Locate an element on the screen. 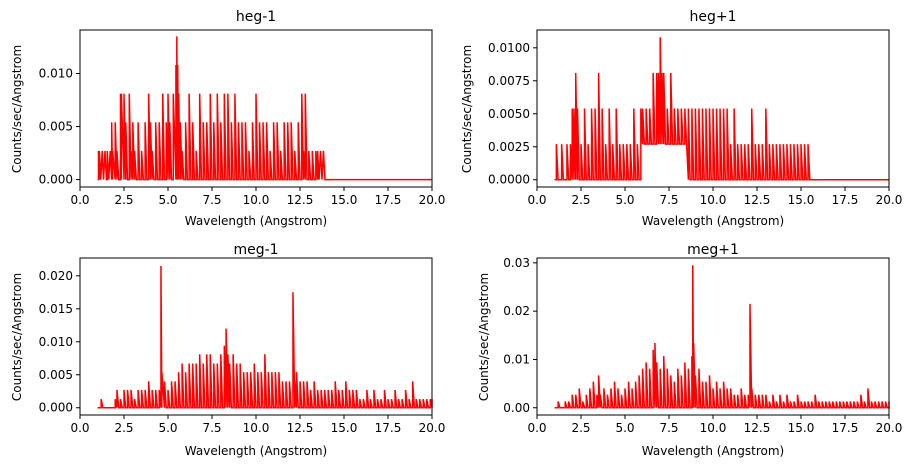 The image size is (914, 468). y-tick-label: 0.015 is located at coordinates (56, 309).